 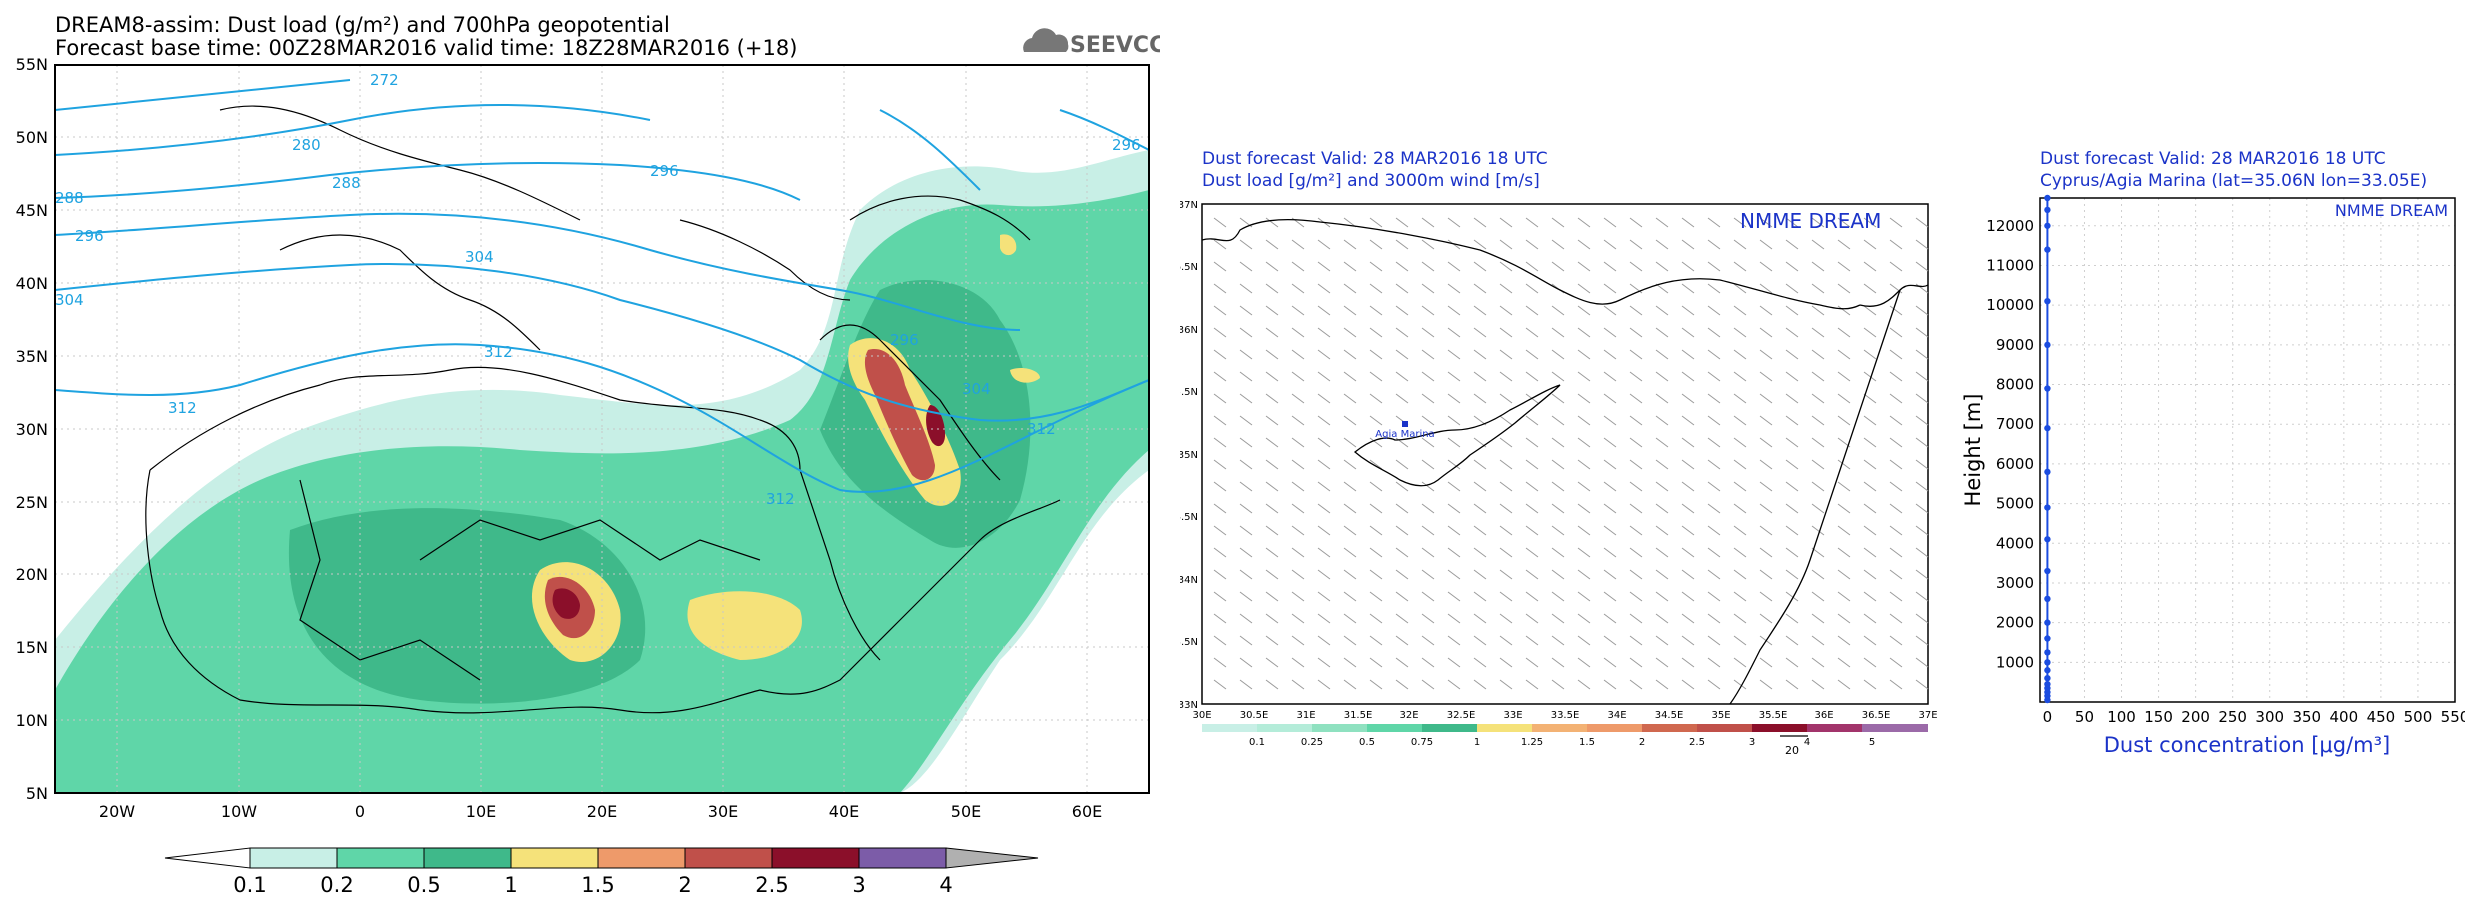 I want to click on site-label: Agia Marina, so click(x=1404, y=434).